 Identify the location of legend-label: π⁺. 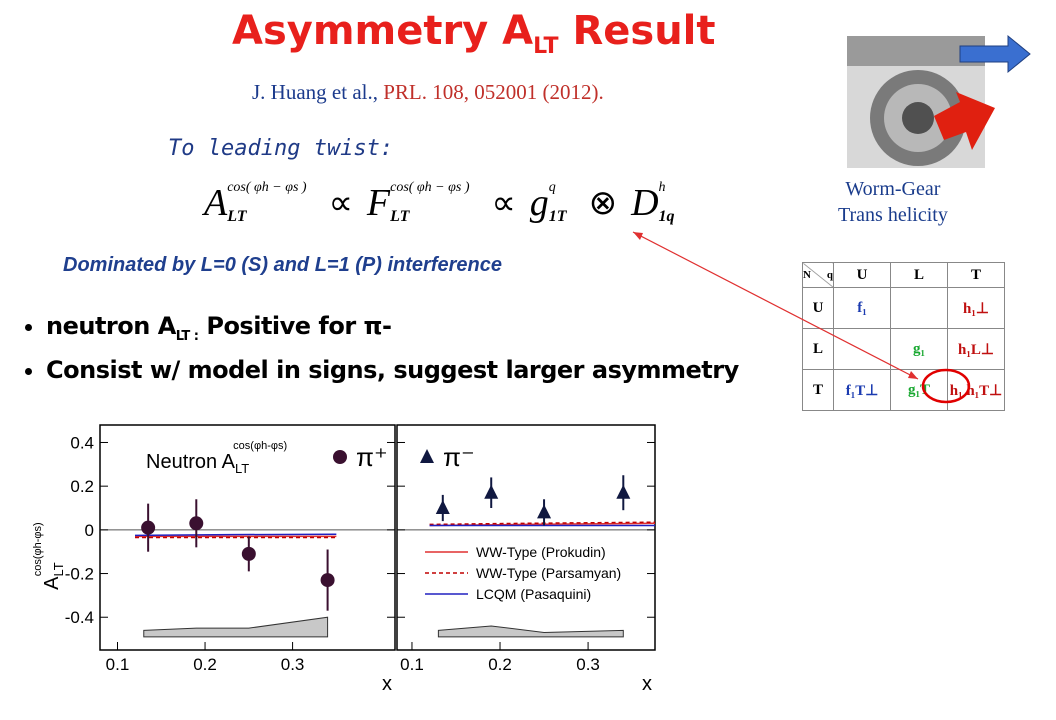
(372, 457).